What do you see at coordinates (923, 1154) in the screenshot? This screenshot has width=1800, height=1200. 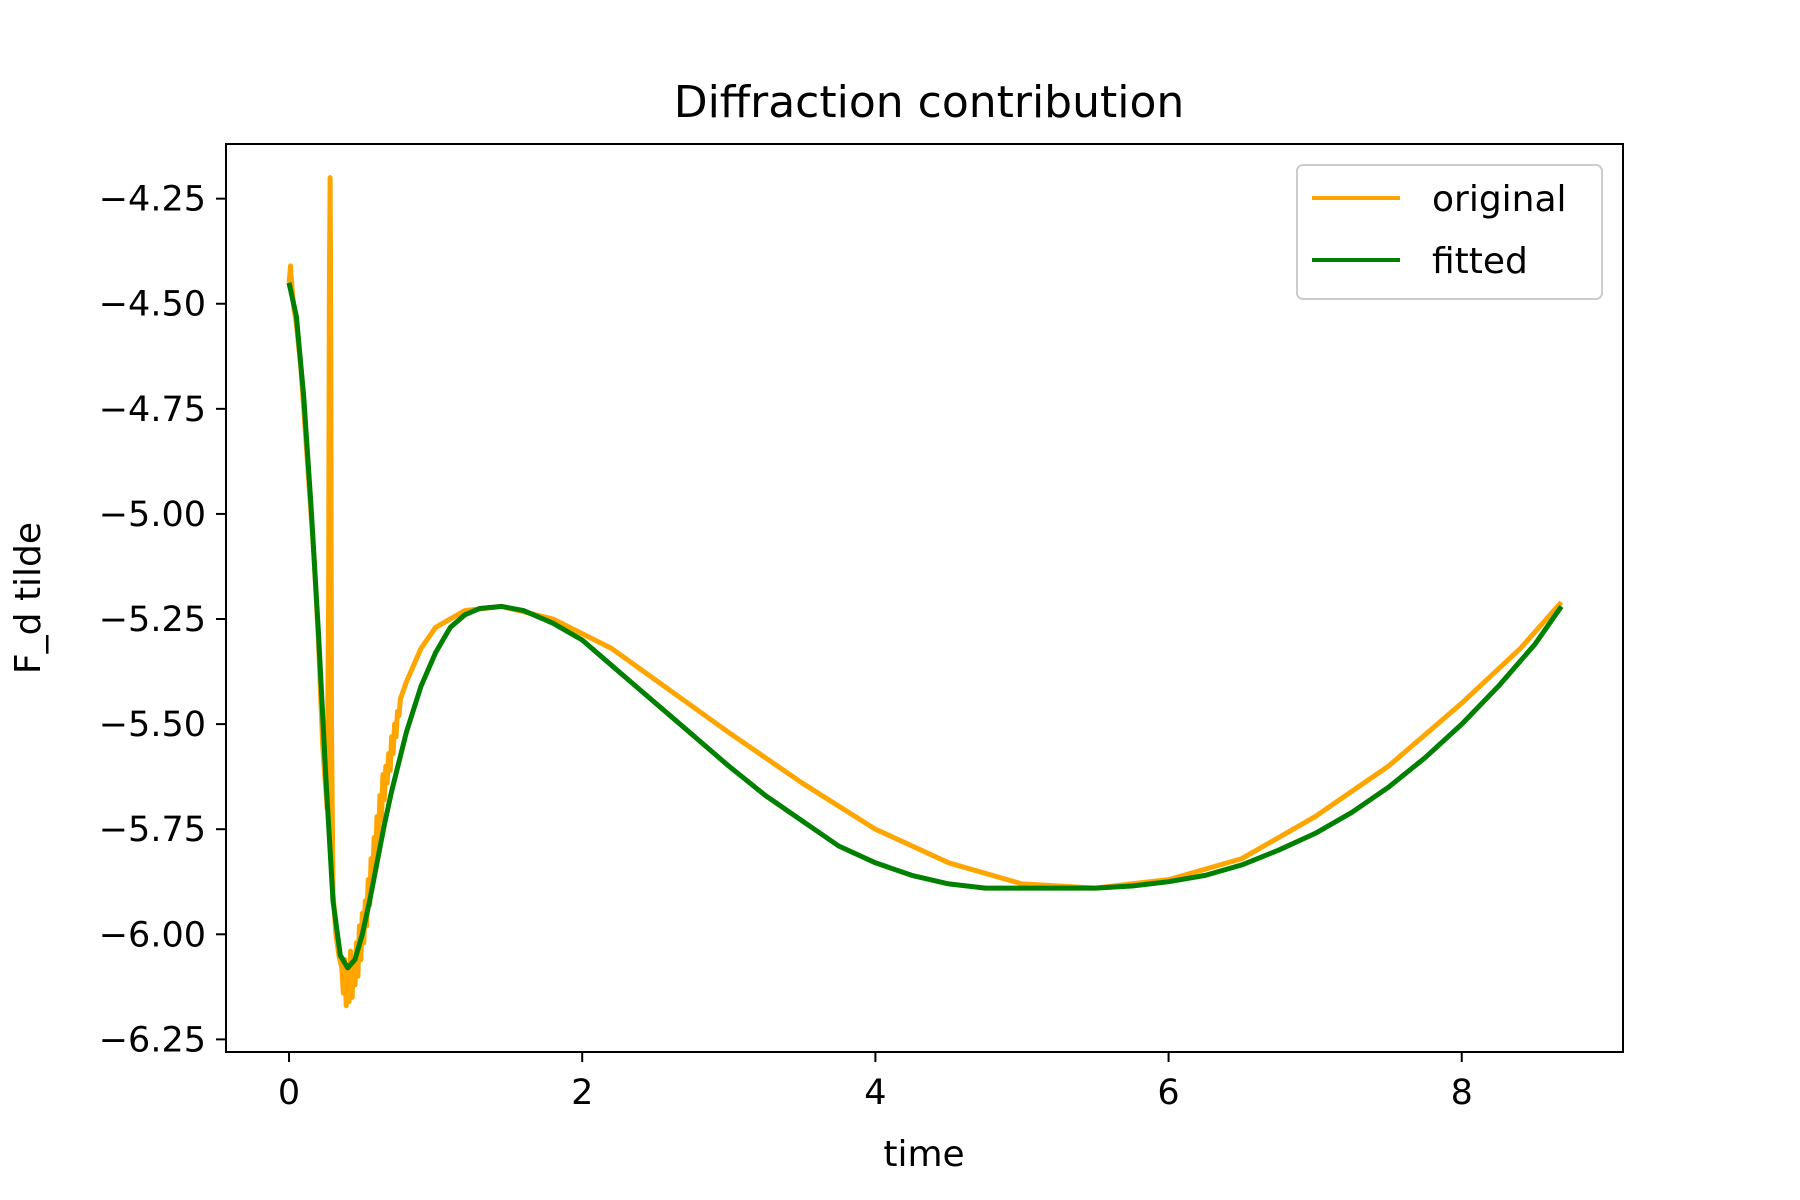 I see `x-axis-label: time` at bounding box center [923, 1154].